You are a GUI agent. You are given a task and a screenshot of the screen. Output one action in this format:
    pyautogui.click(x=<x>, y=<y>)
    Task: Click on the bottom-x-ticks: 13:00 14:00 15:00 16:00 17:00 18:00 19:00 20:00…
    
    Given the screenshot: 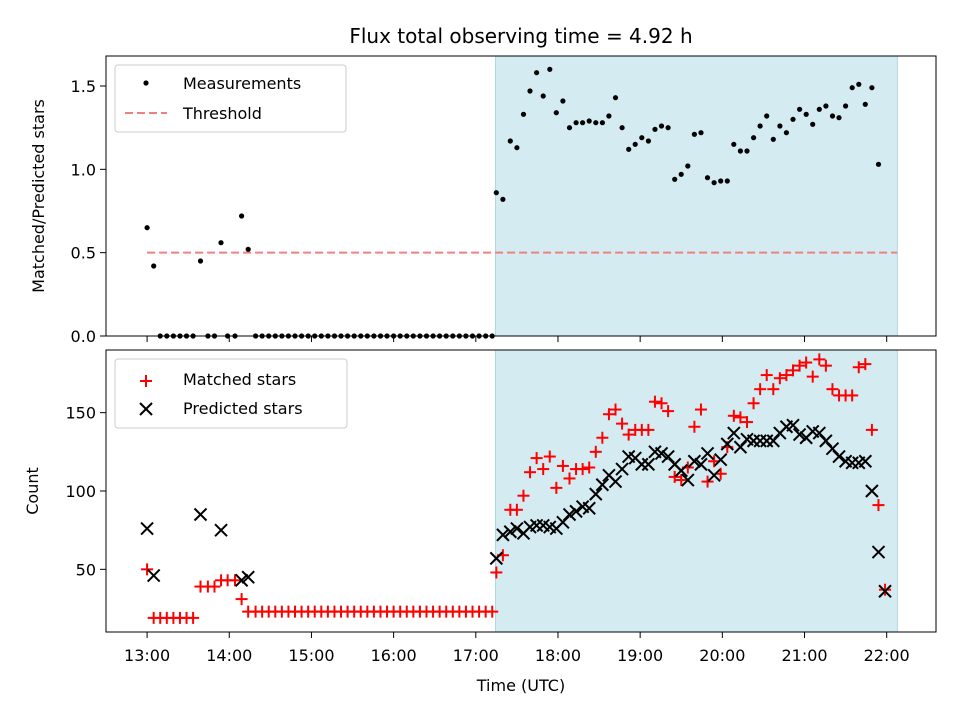 What is the action you would take?
    pyautogui.click(x=517, y=648)
    